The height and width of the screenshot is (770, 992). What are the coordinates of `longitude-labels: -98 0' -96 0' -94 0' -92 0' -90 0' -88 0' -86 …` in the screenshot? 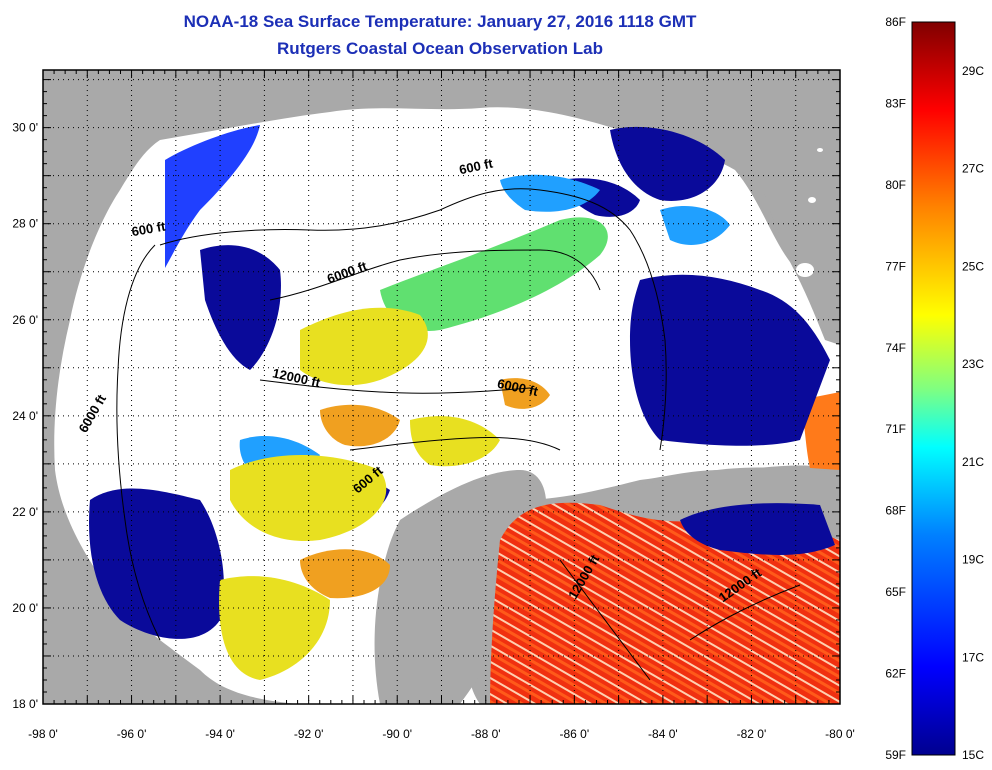 It's located at (441, 734).